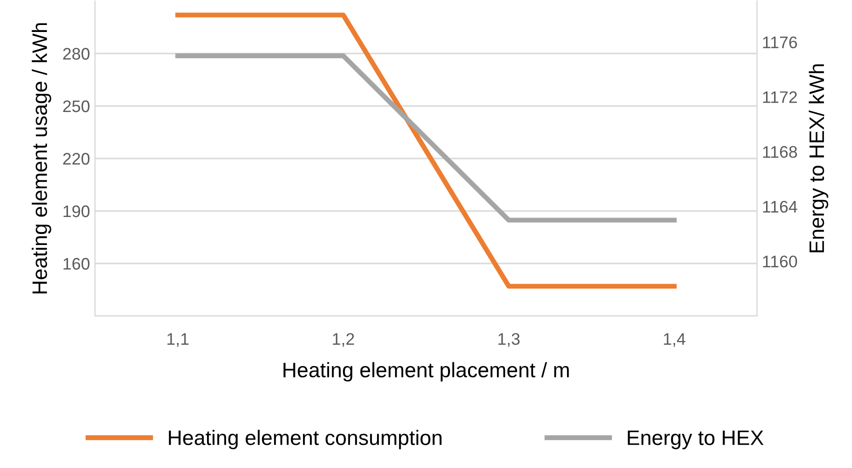 The width and height of the screenshot is (852, 468). Describe the element at coordinates (76, 106) in the screenshot. I see `y-tick-label: 250` at that location.